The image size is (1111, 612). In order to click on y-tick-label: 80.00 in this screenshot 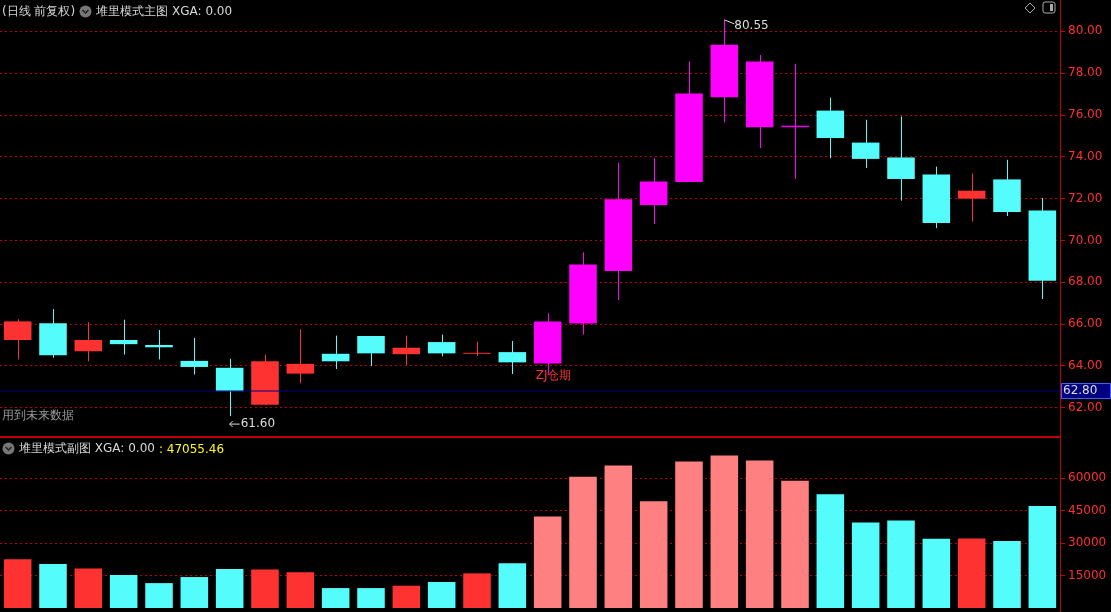, I will do `click(1085, 30)`.